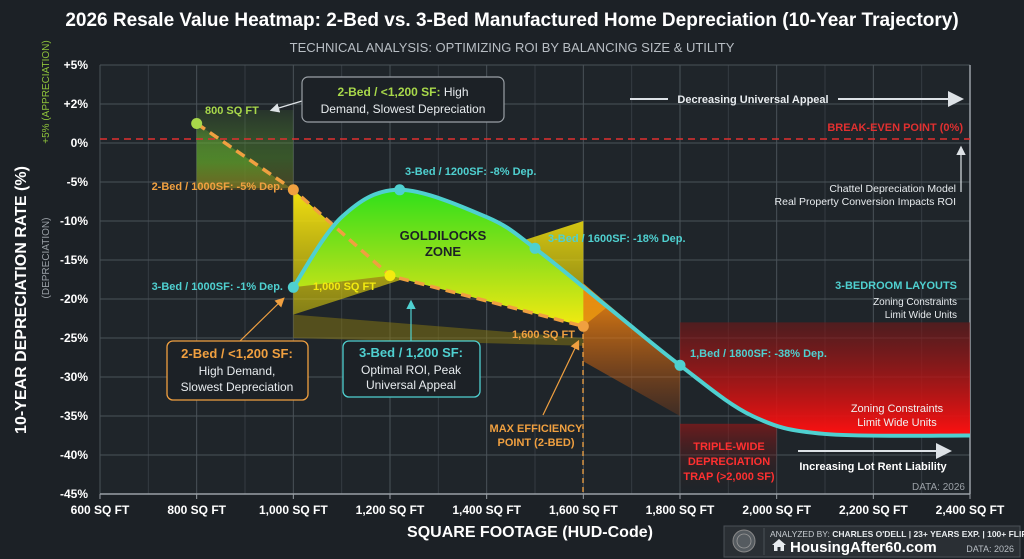 The height and width of the screenshot is (559, 1024). Describe the element at coordinates (865, 202) in the screenshot. I see `chattel-l2: Real Property Conversion Impacts ROI` at that location.